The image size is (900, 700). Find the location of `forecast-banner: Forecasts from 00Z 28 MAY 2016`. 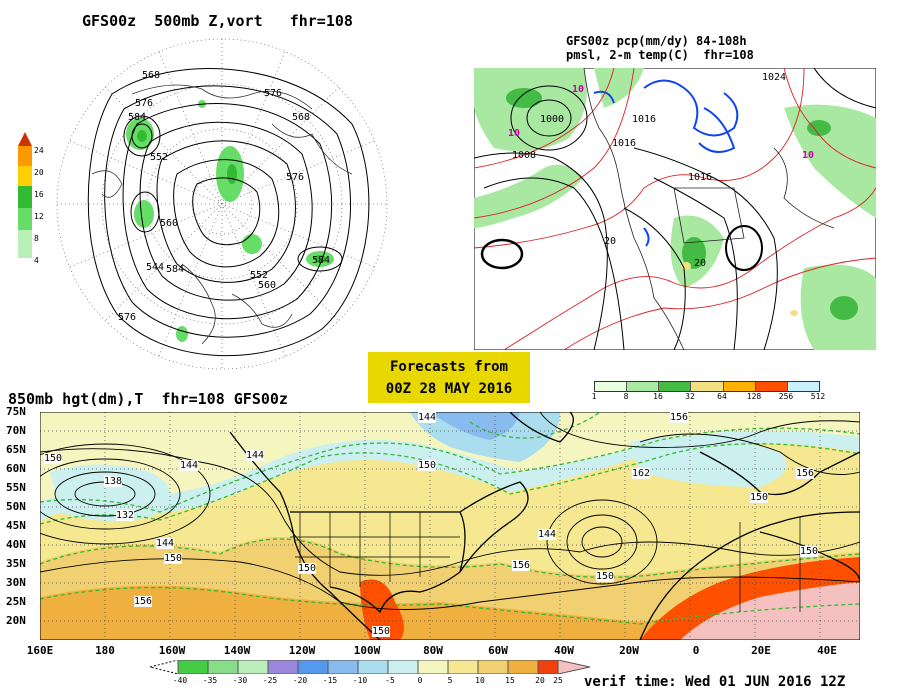

forecast-banner: Forecasts from 00Z 28 MAY 2016 is located at coordinates (449, 377).